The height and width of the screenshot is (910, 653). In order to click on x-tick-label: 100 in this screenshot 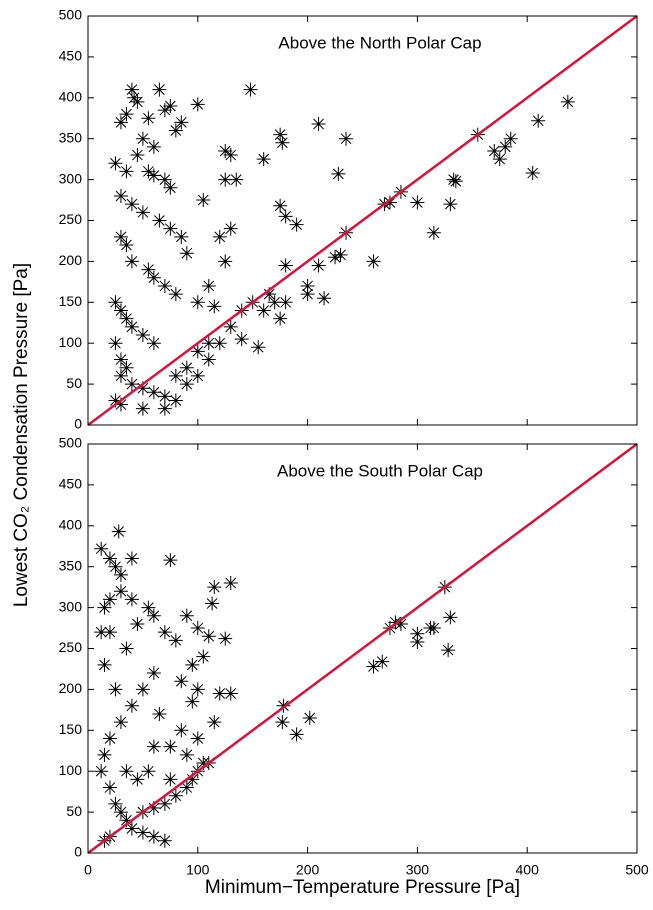, I will do `click(198, 870)`.